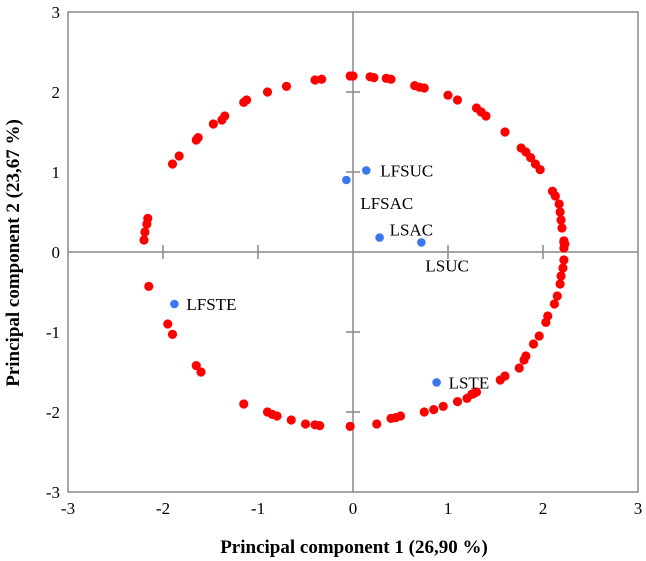 Image resolution: width=646 pixels, height=561 pixels. Describe the element at coordinates (258, 508) in the screenshot. I see `x-tick-label: -1` at that location.